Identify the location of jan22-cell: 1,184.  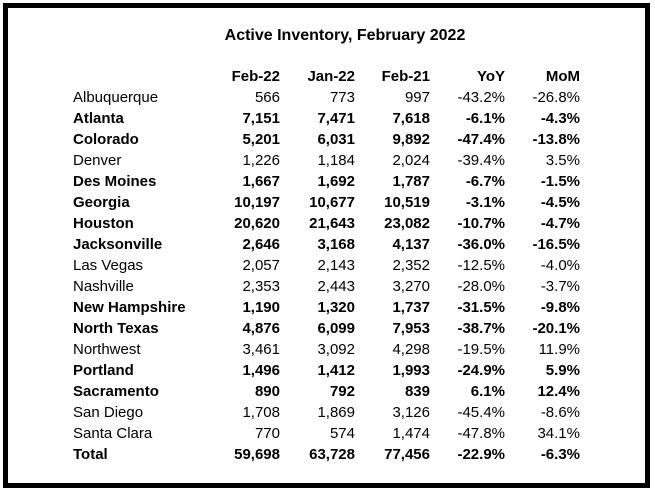
(336, 160).